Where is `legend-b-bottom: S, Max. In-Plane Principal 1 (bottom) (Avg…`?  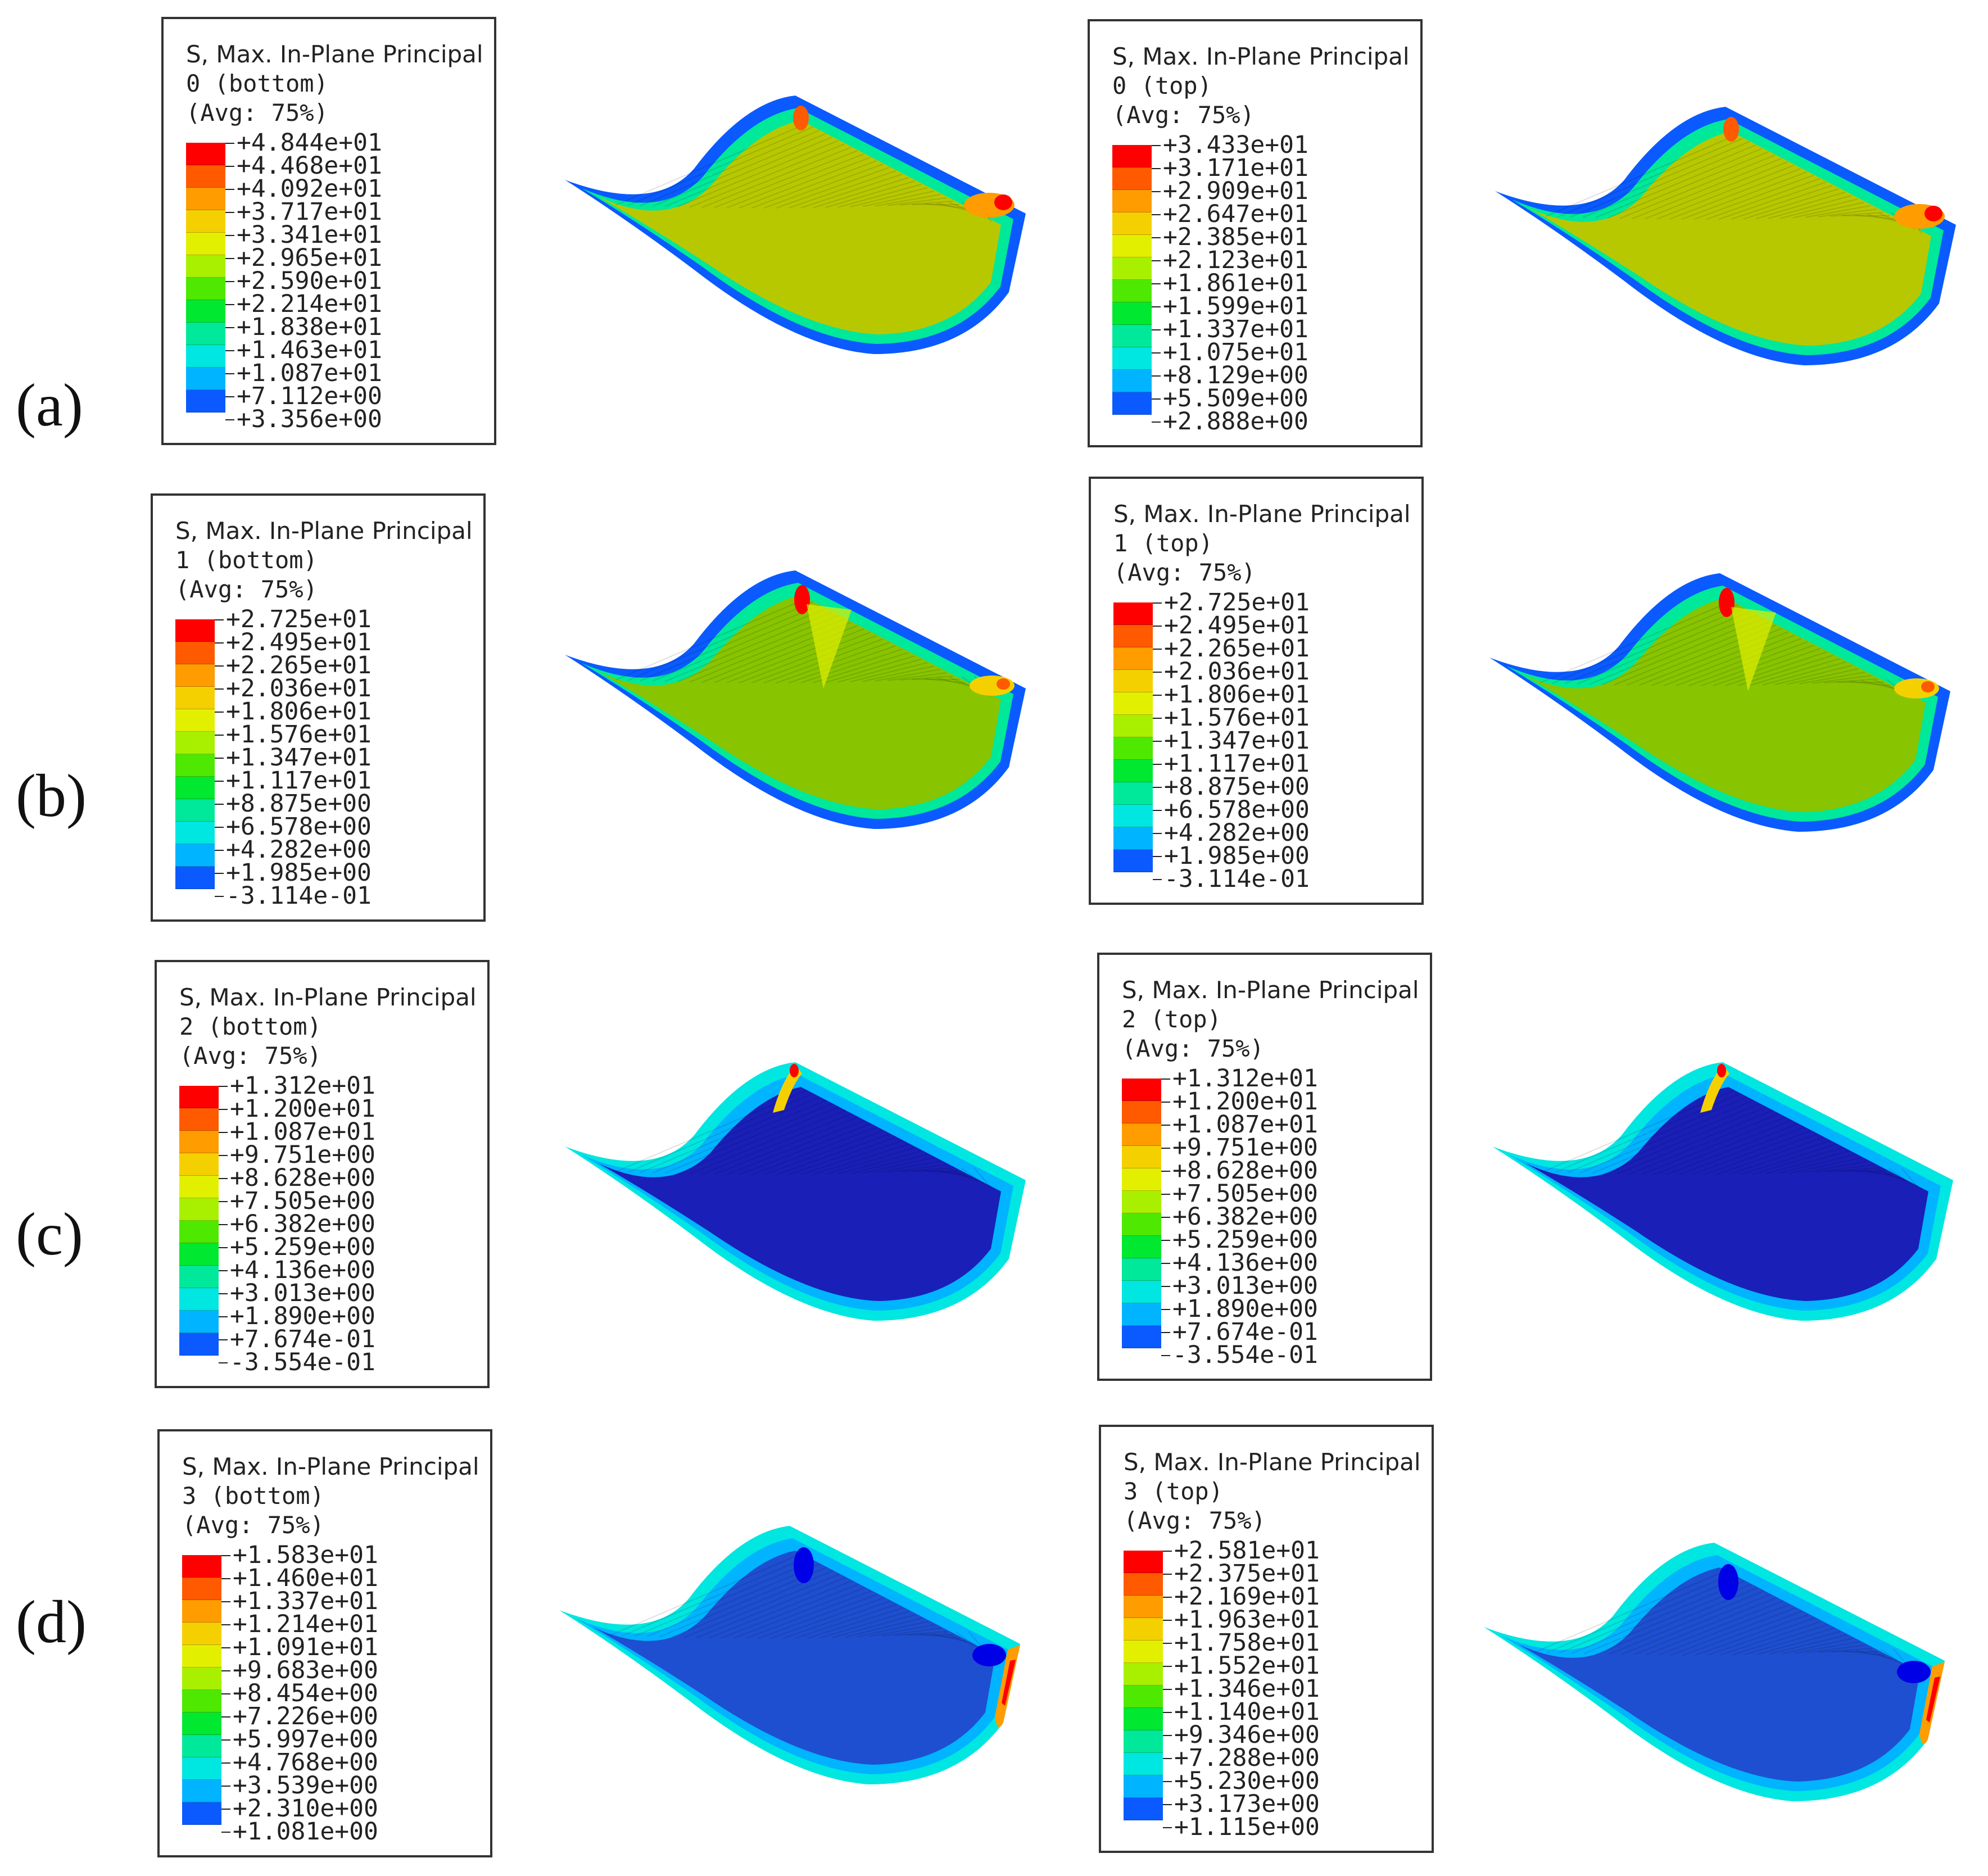
legend-b-bottom: S, Max. In-Plane Principal 1 (bottom) (Avg… is located at coordinates (318, 707).